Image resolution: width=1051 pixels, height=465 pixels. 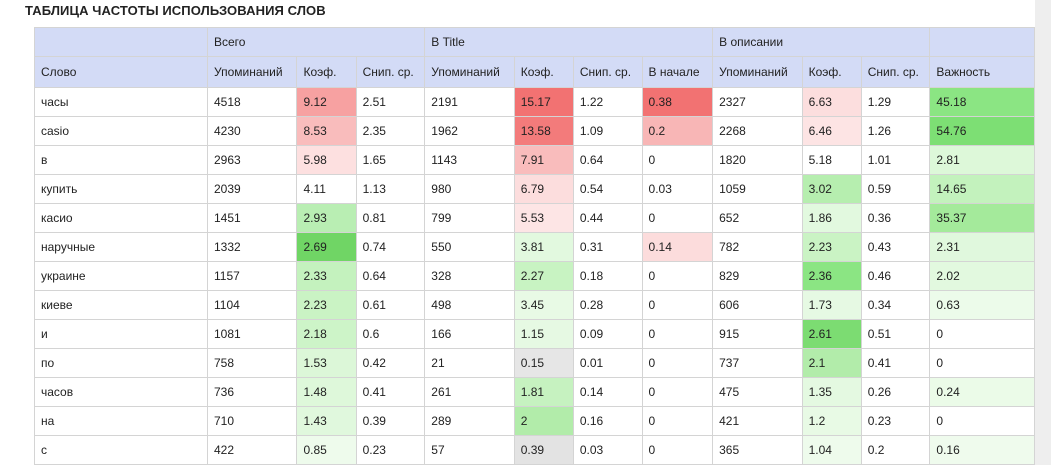 I want to click on cell-total-mentions: 2963, so click(x=252, y=160).